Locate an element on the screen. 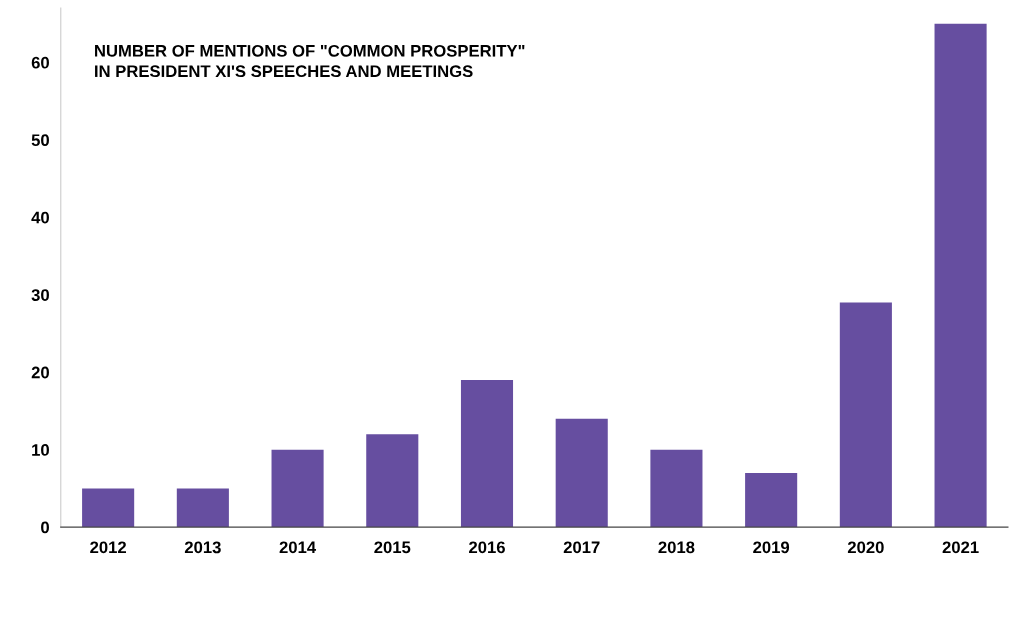  x-tick-label: 2015 is located at coordinates (392, 547).